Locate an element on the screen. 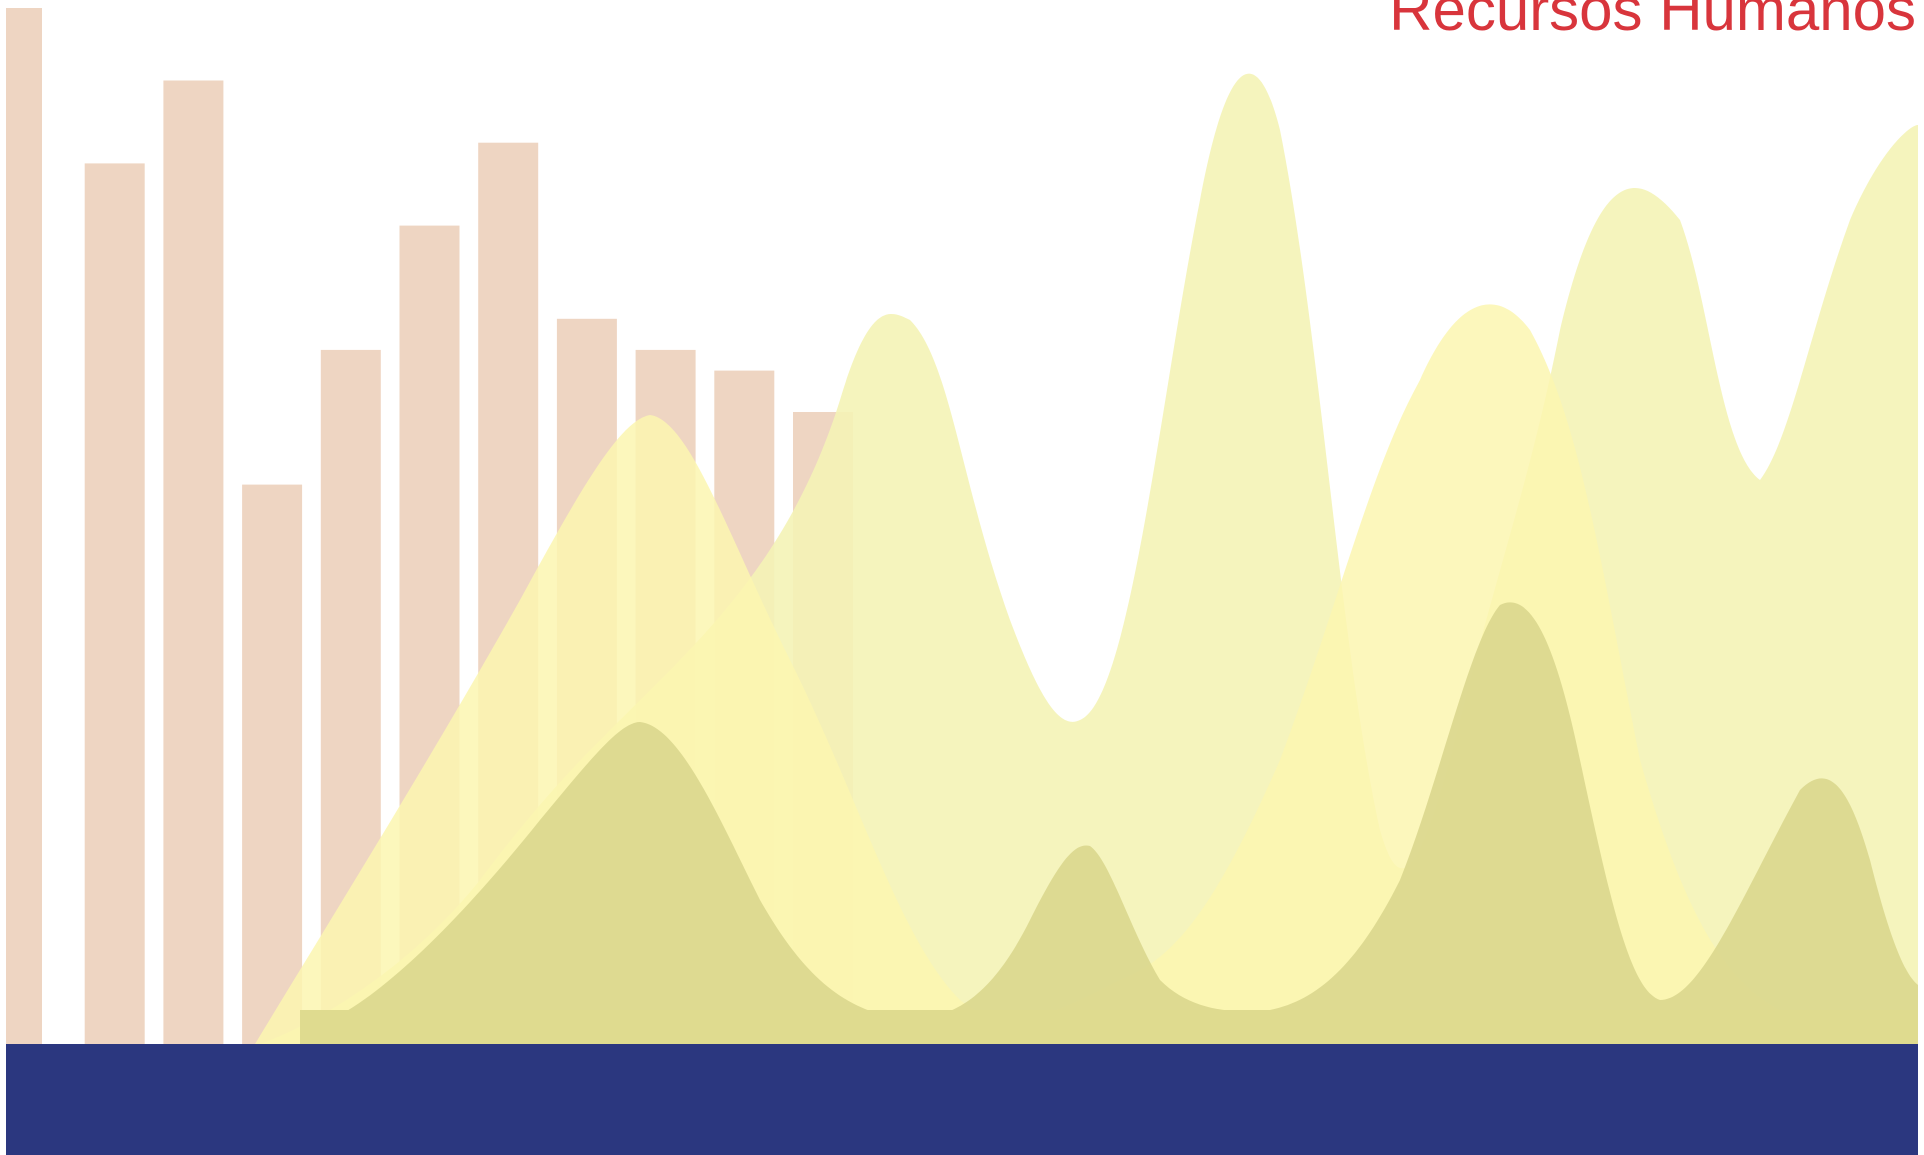 This screenshot has width=1924, height=1155. page-title: Recursos Humanos is located at coordinates (1652, 21).